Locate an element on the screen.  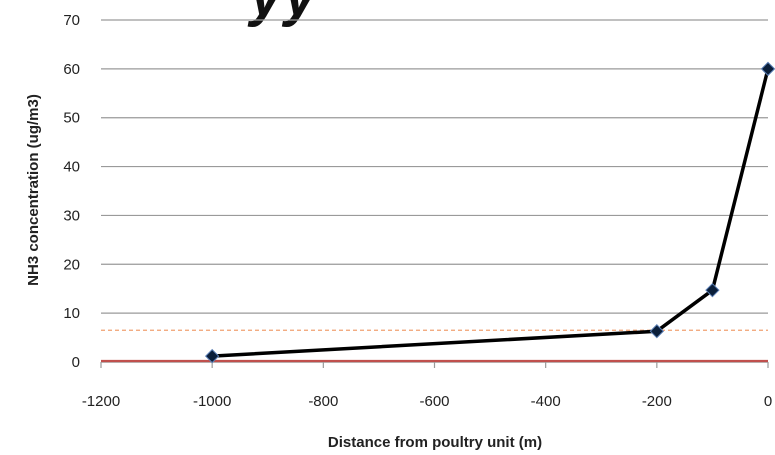
y-axis-title: NH3 concentration (ug/m3) is located at coordinates (33, 190).